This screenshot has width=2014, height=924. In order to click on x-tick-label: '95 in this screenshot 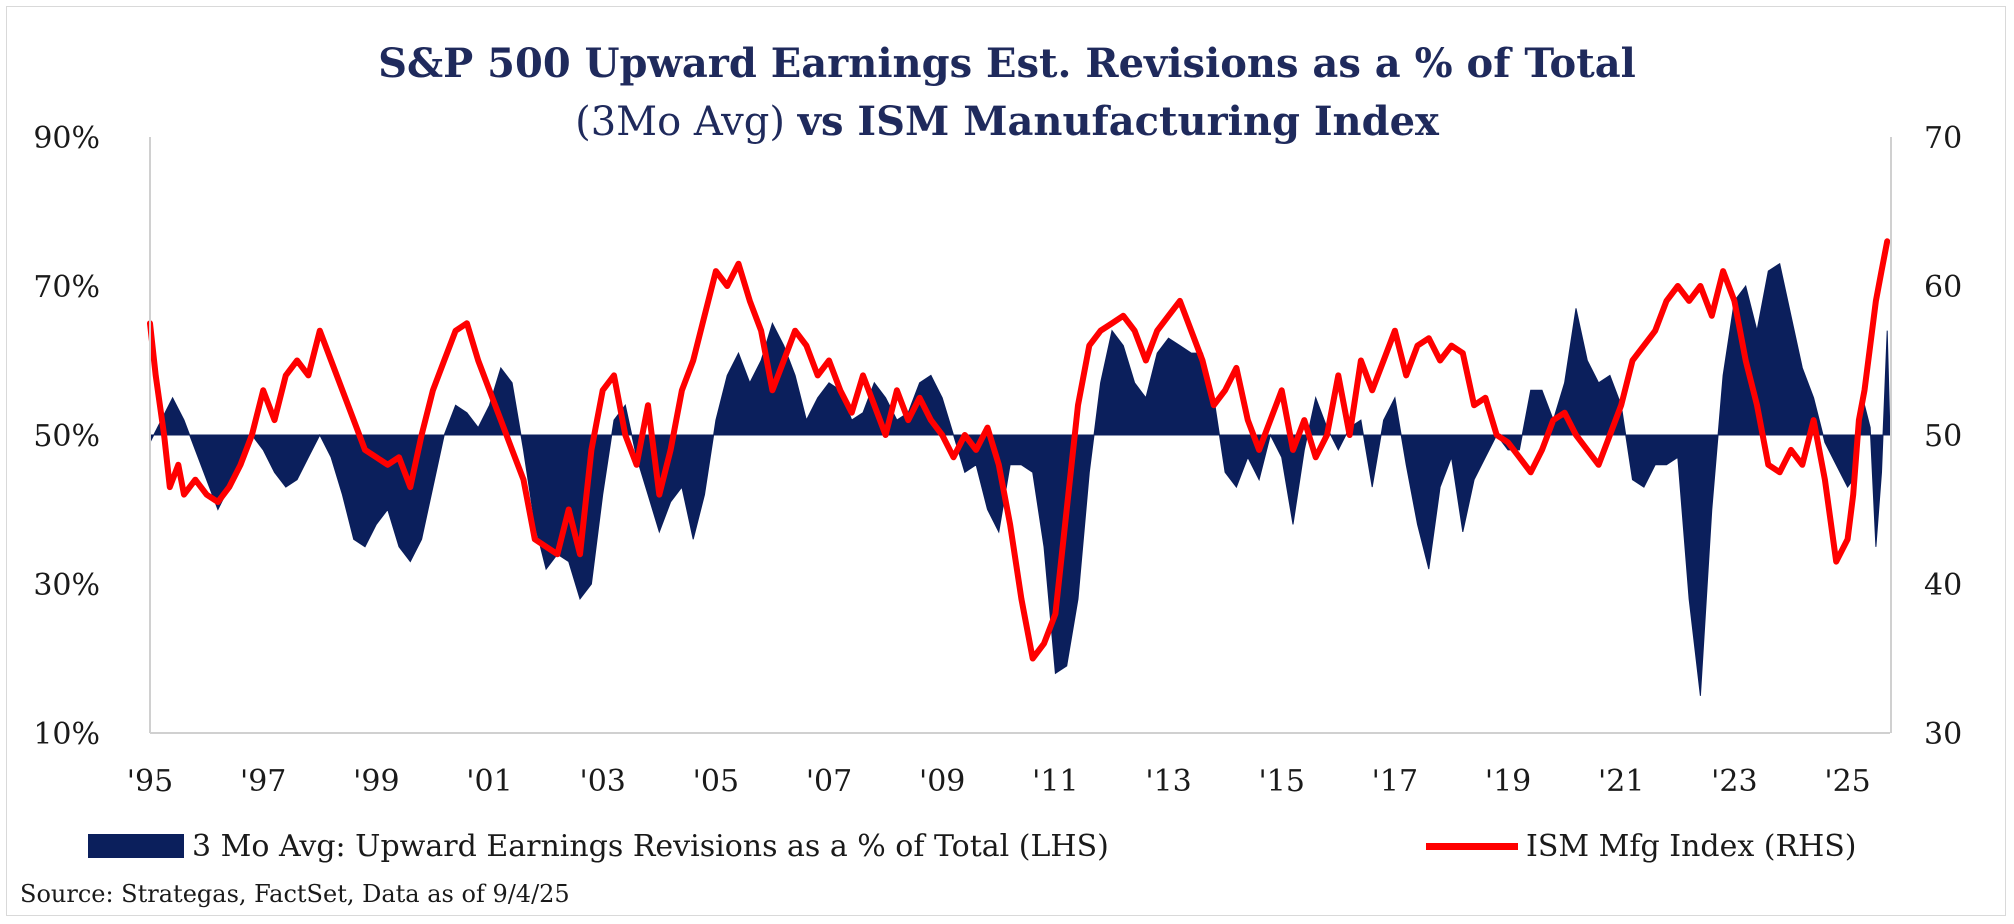, I will do `click(150, 781)`.